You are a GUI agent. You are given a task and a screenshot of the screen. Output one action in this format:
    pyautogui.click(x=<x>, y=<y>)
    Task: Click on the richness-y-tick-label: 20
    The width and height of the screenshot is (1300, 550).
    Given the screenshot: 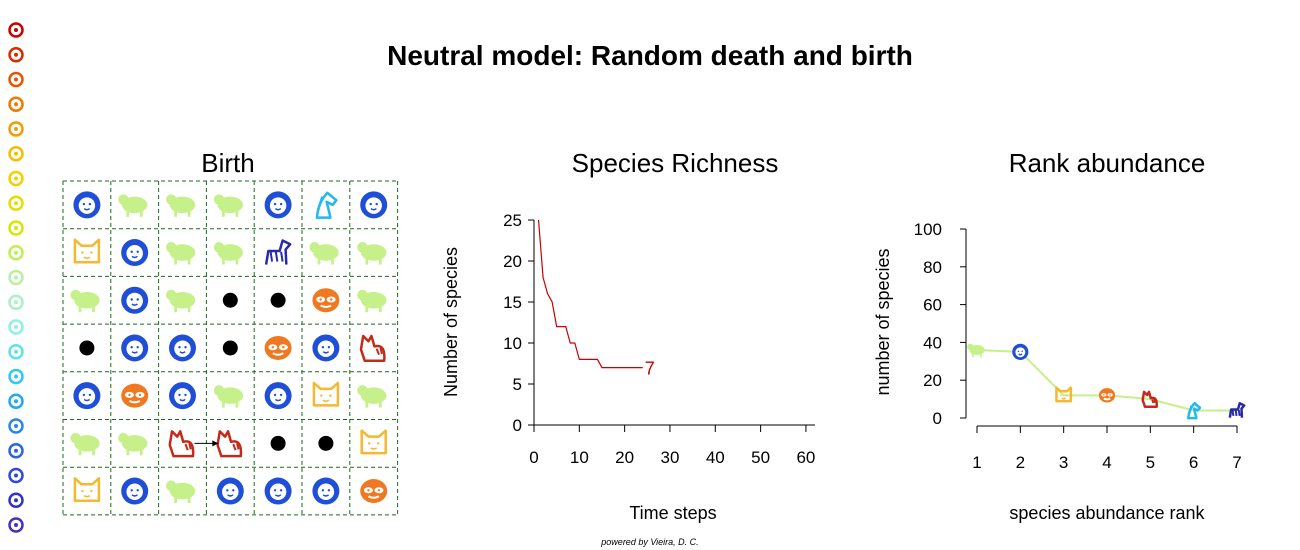 What is the action you would take?
    pyautogui.click(x=512, y=261)
    